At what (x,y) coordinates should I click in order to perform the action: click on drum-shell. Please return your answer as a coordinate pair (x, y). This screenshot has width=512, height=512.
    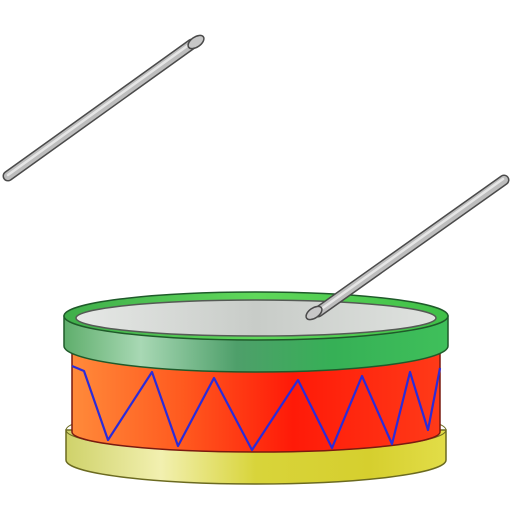
    Looking at the image, I should click on (256, 402).